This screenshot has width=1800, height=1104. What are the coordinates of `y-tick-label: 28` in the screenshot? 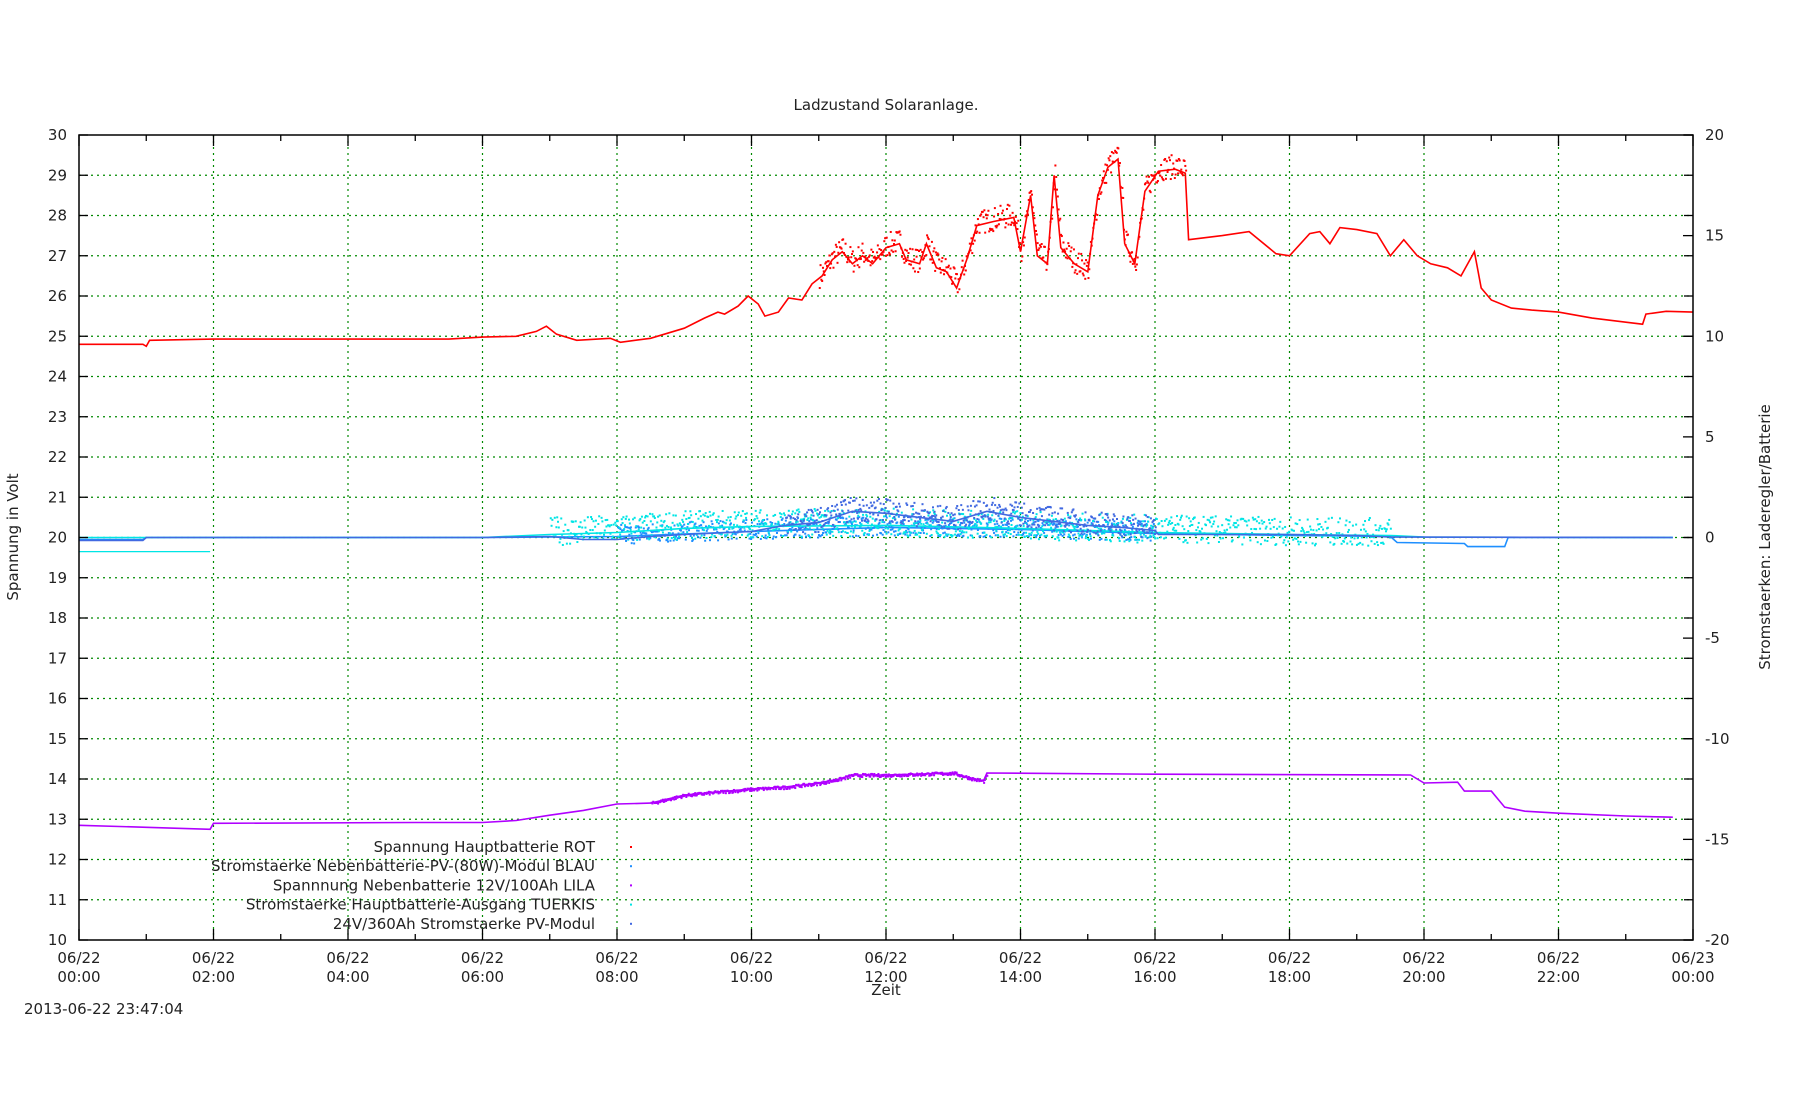 It's located at (57, 216).